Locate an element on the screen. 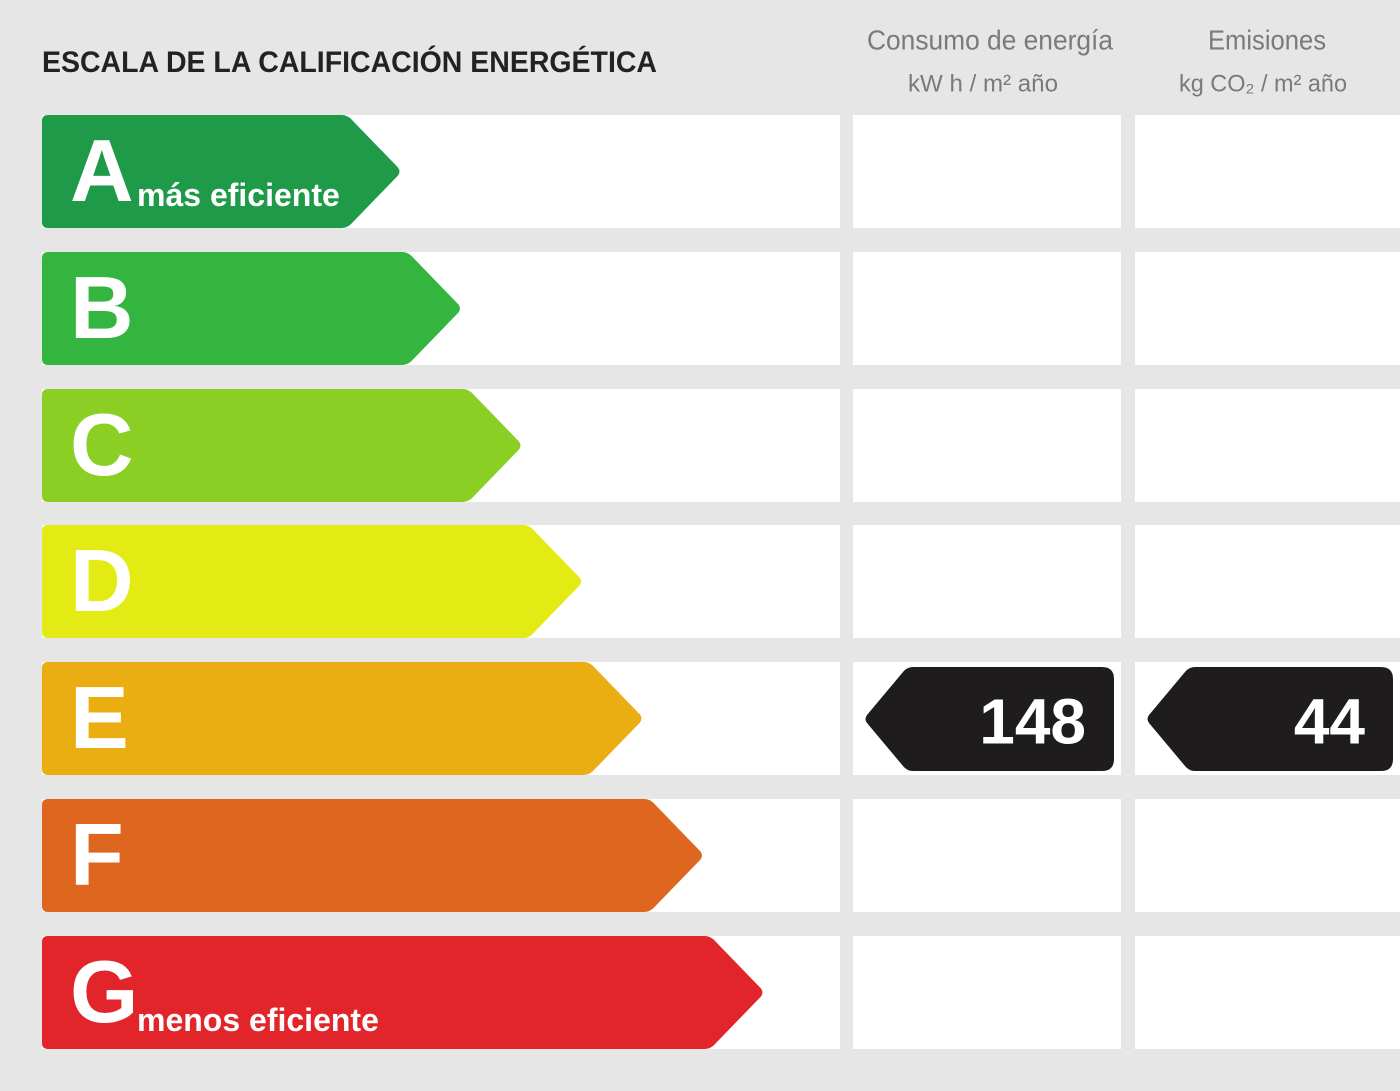 This screenshot has height=1091, width=1400. value-text: 148 is located at coordinates (1032, 721).